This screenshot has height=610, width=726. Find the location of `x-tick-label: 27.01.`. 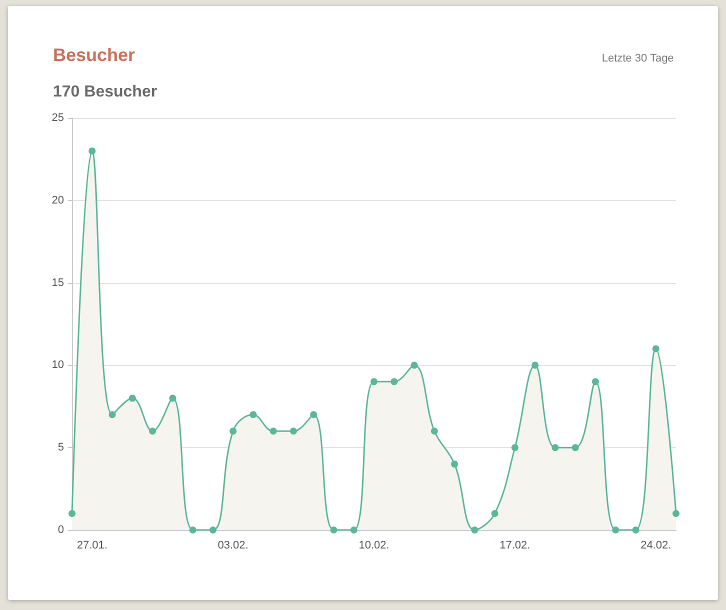

x-tick-label: 27.01. is located at coordinates (92, 546).